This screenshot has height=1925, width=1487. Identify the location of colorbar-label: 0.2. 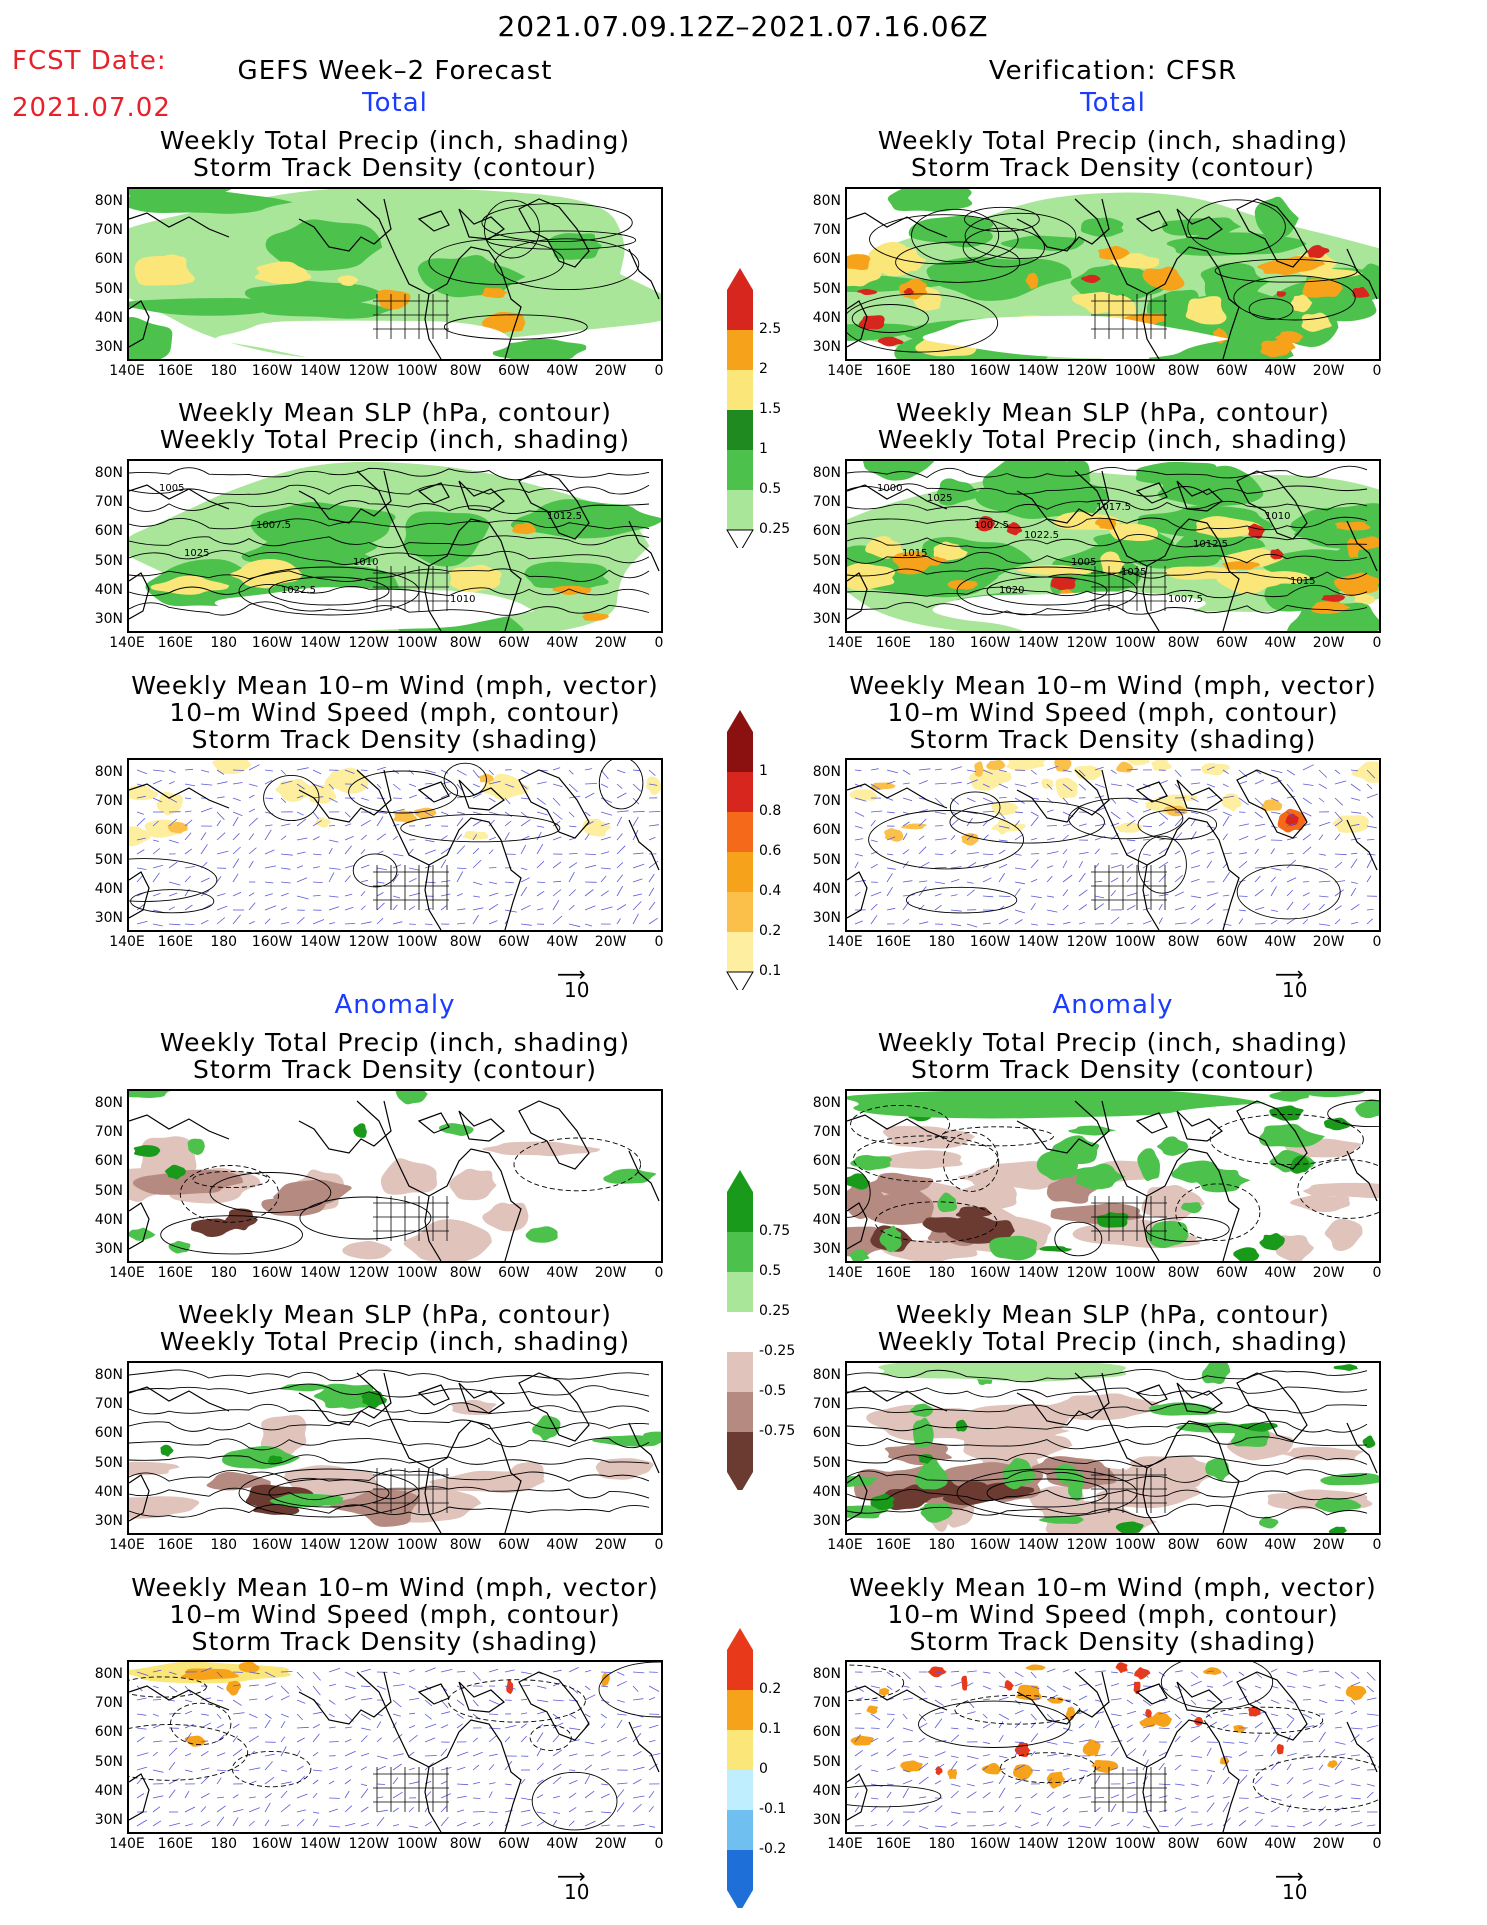
(770, 931).